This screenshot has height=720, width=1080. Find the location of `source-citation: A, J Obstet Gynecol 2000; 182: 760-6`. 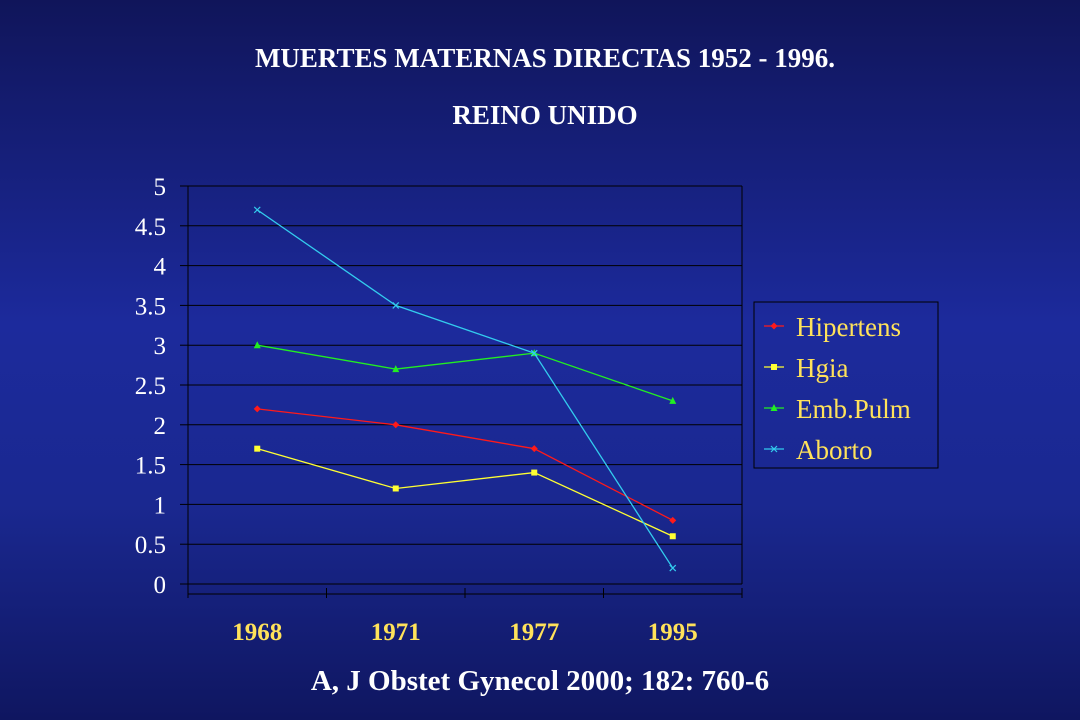

source-citation: A, J Obstet Gynecol 2000; 182: 760-6 is located at coordinates (540, 681).